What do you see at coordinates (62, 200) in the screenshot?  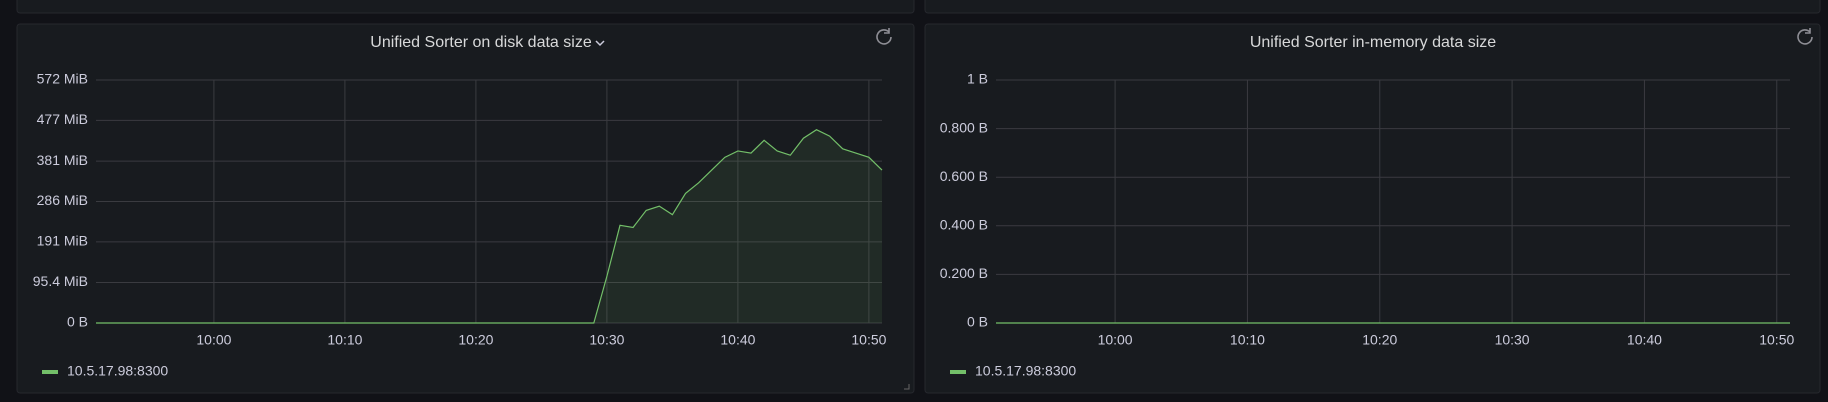 I see `y-tick-label: 286 MiB` at bounding box center [62, 200].